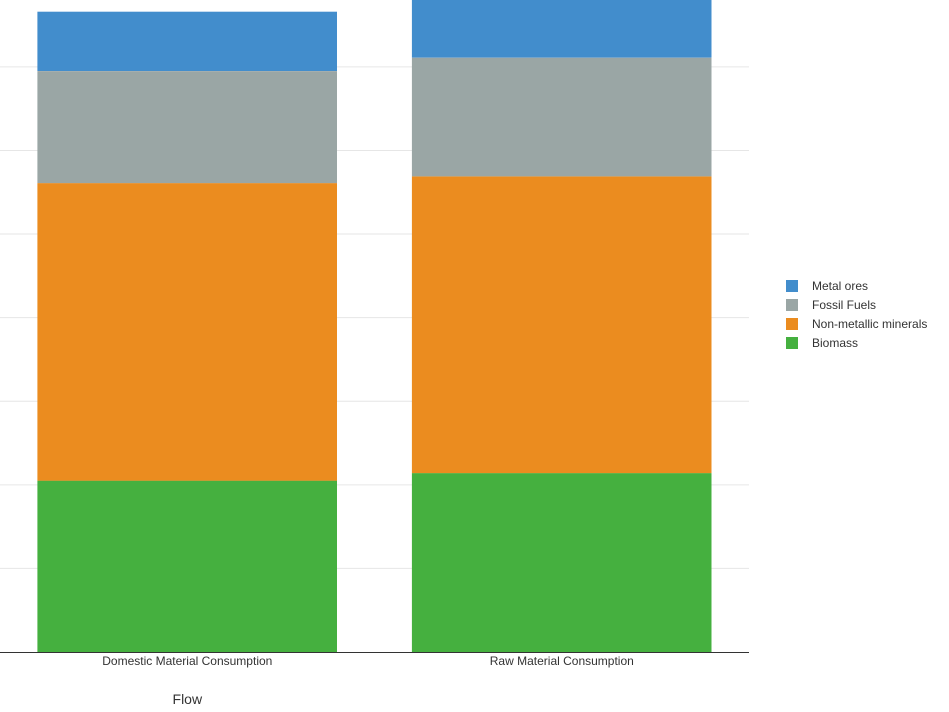 The image size is (949, 712). I want to click on bar-segment-fossil-fuels-domestic-material-consumption, so click(187, 127).